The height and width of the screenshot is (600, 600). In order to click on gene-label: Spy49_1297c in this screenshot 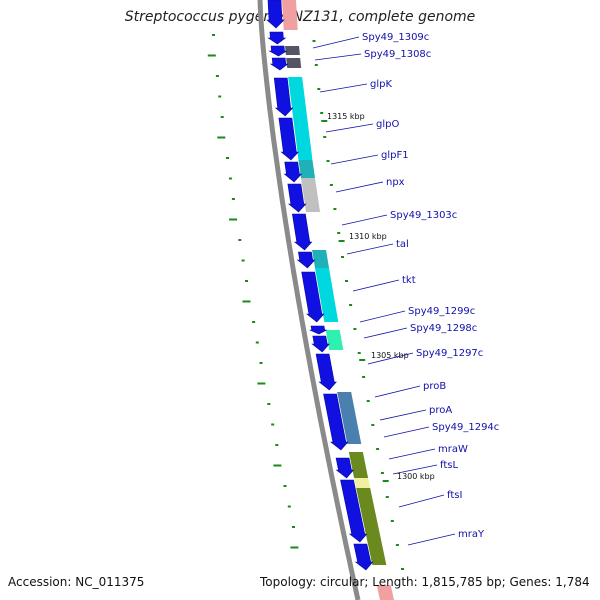, I will do `click(449, 353)`.